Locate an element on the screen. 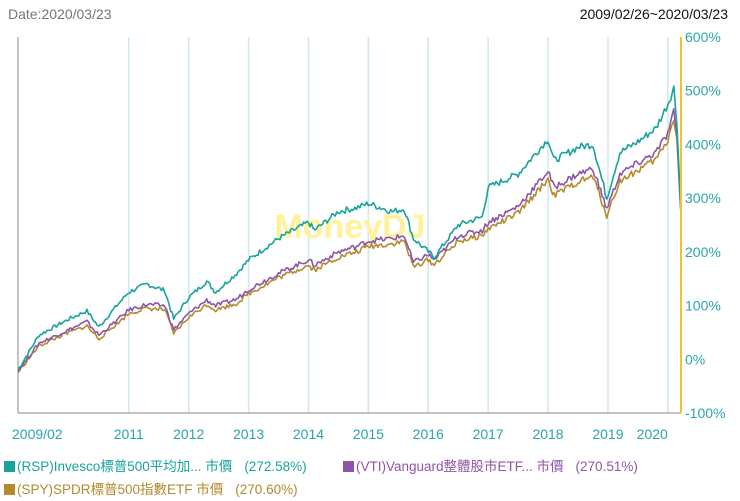 The height and width of the screenshot is (501, 740). x-tick-label: 2013 is located at coordinates (248, 434).